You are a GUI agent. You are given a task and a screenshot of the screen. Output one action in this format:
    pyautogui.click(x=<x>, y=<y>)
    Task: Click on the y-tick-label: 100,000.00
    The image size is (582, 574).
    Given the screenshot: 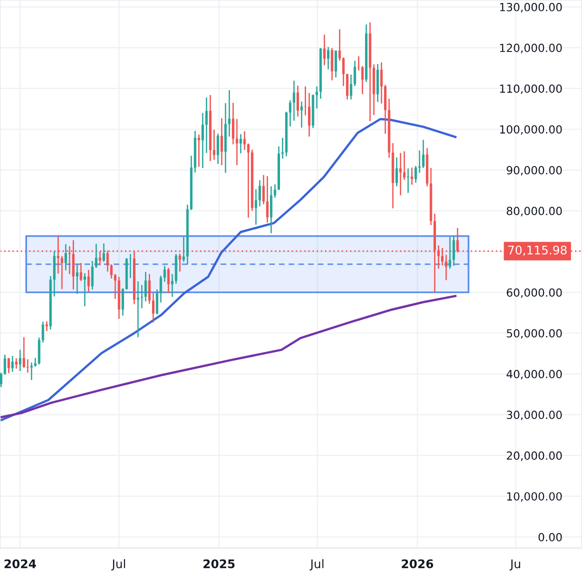 What is the action you would take?
    pyautogui.click(x=531, y=130)
    